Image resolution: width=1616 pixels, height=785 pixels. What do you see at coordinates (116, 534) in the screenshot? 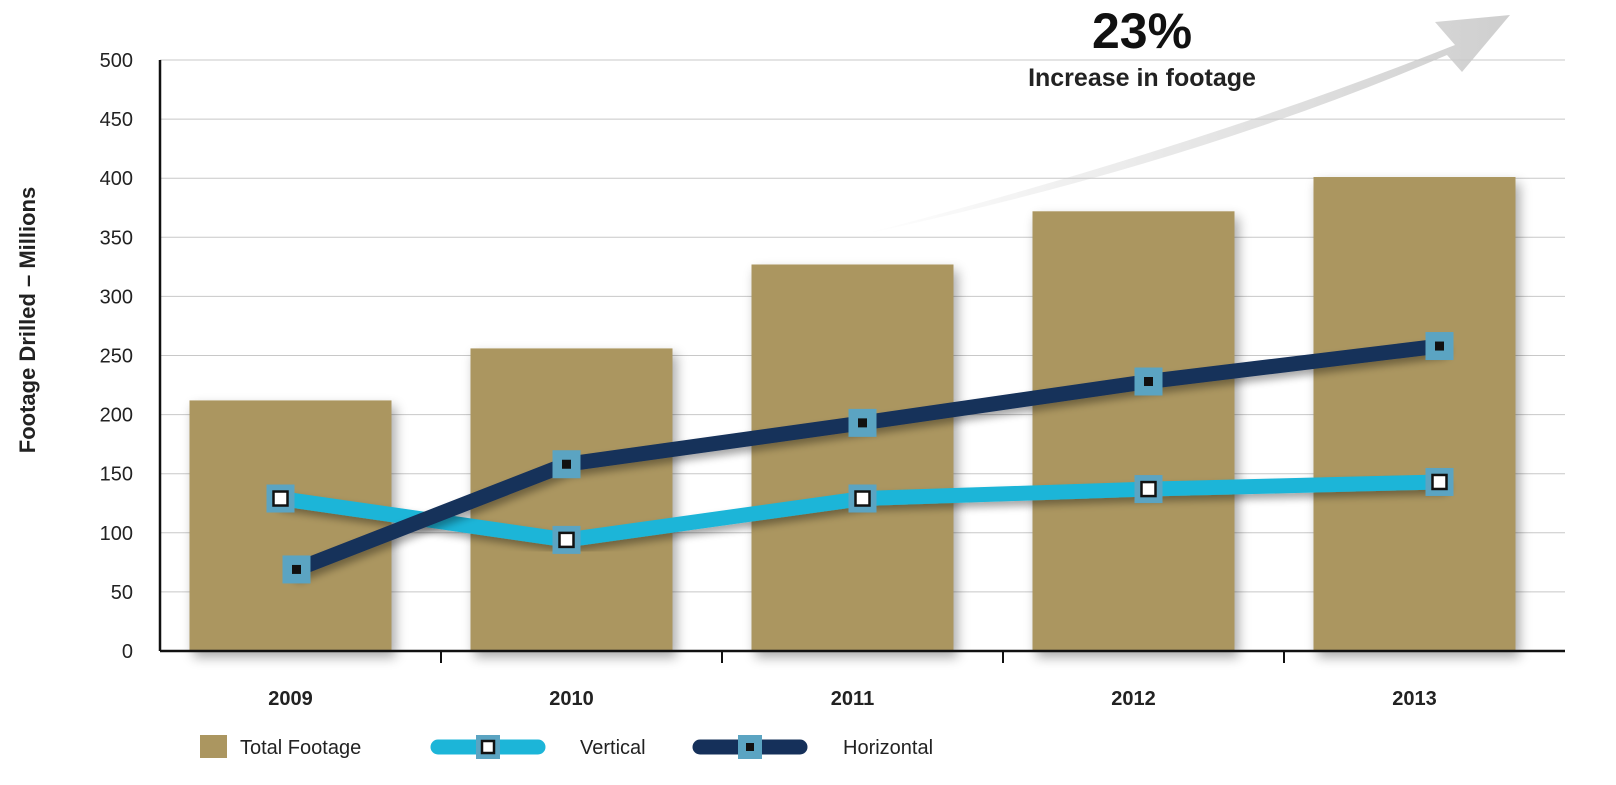
I see `y-tick-label: 100` at bounding box center [116, 534].